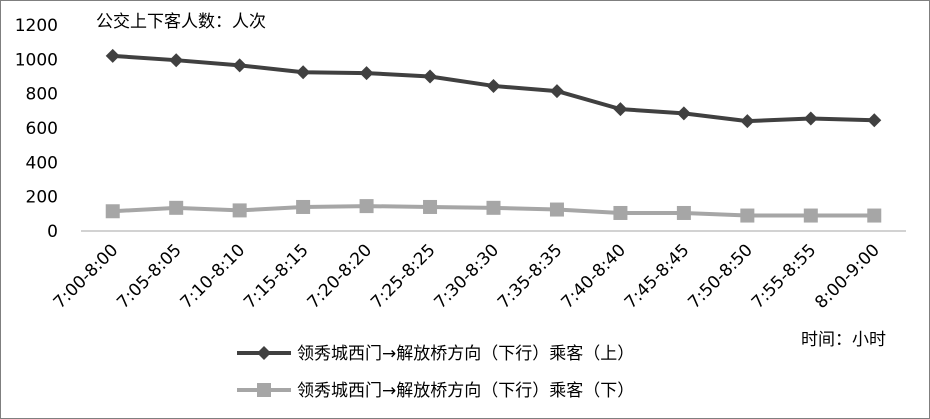 This screenshot has width=930, height=419. Describe the element at coordinates (86, 276) in the screenshot. I see `x-tick-label: 7:00-8:00` at that location.